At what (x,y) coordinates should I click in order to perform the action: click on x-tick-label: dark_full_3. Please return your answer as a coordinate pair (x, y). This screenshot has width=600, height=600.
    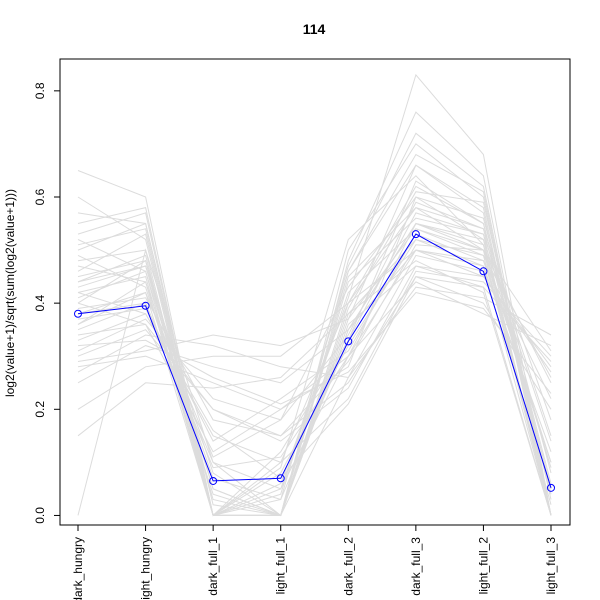
    Looking at the image, I should click on (416, 566).